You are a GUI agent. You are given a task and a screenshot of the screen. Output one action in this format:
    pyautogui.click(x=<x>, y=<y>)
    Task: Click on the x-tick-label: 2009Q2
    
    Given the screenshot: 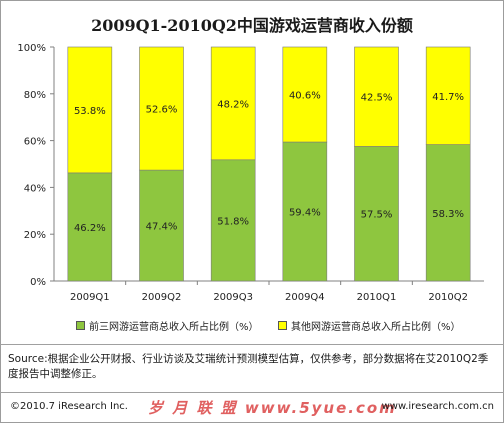 What is the action you would take?
    pyautogui.click(x=162, y=297)
    